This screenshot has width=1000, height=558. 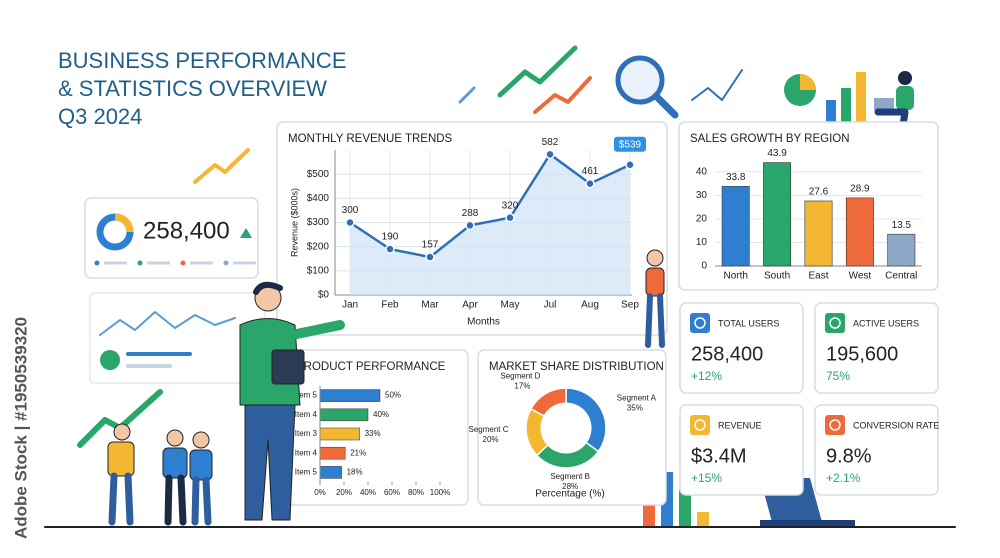 I want to click on slice-label: Segment B, so click(x=570, y=476).